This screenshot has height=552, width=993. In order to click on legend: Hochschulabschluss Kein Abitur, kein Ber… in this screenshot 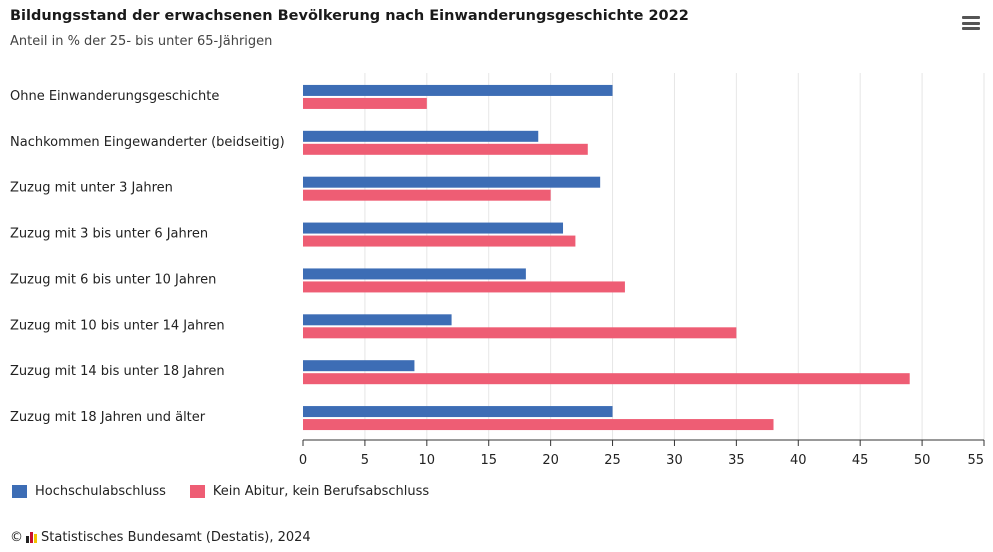, I will do `click(232, 491)`.